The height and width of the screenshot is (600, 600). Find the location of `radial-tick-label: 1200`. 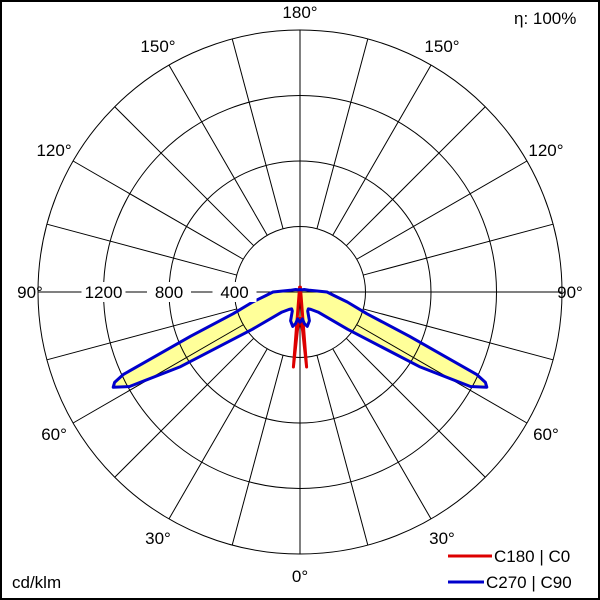

radial-tick-label: 1200 is located at coordinates (104, 292).